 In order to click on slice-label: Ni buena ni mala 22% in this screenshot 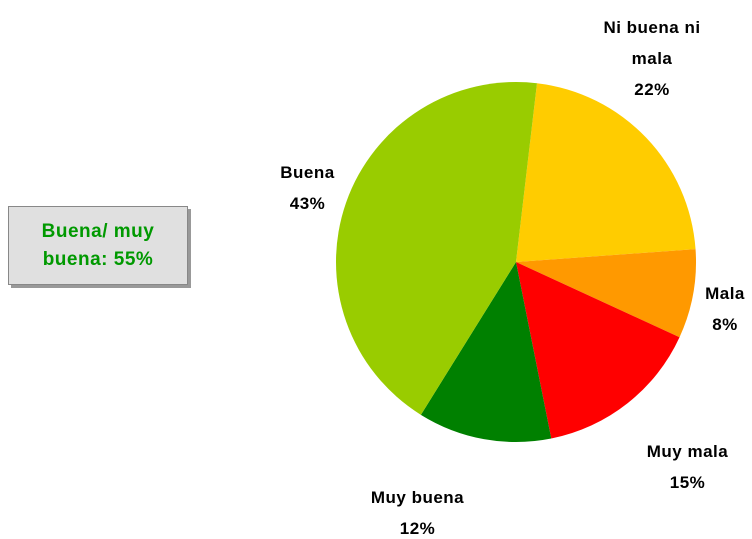, I will do `click(652, 58)`.